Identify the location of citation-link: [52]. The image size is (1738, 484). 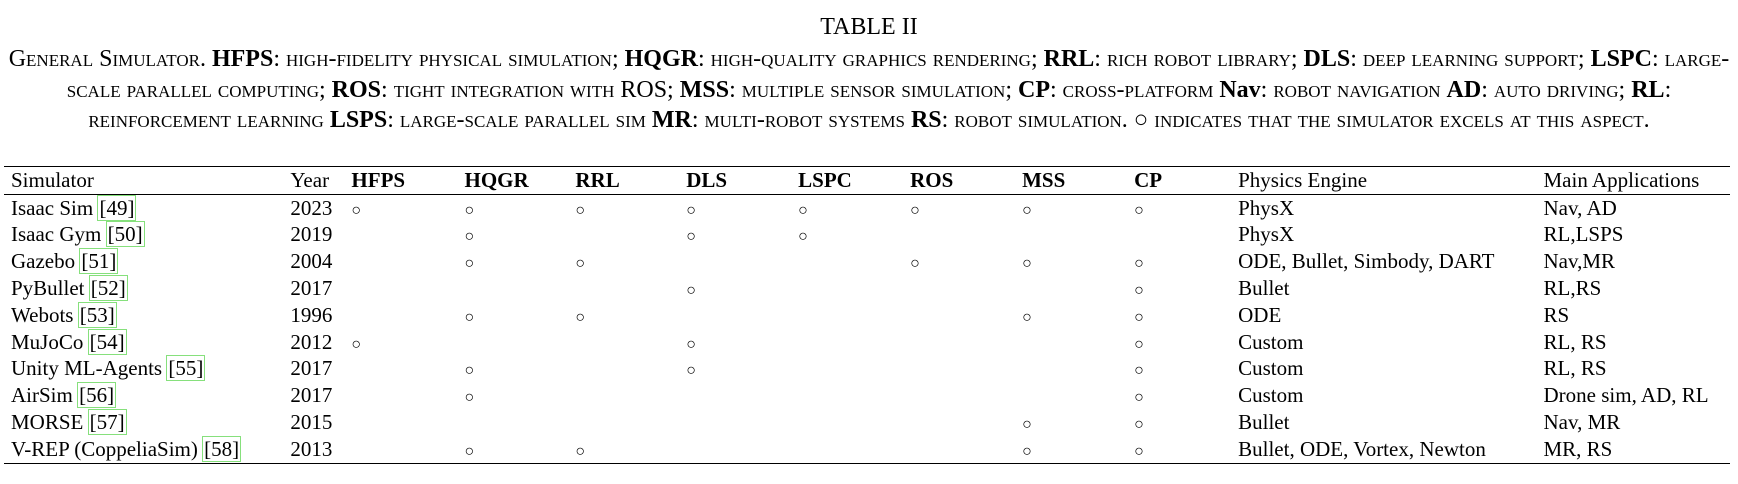
(108, 288).